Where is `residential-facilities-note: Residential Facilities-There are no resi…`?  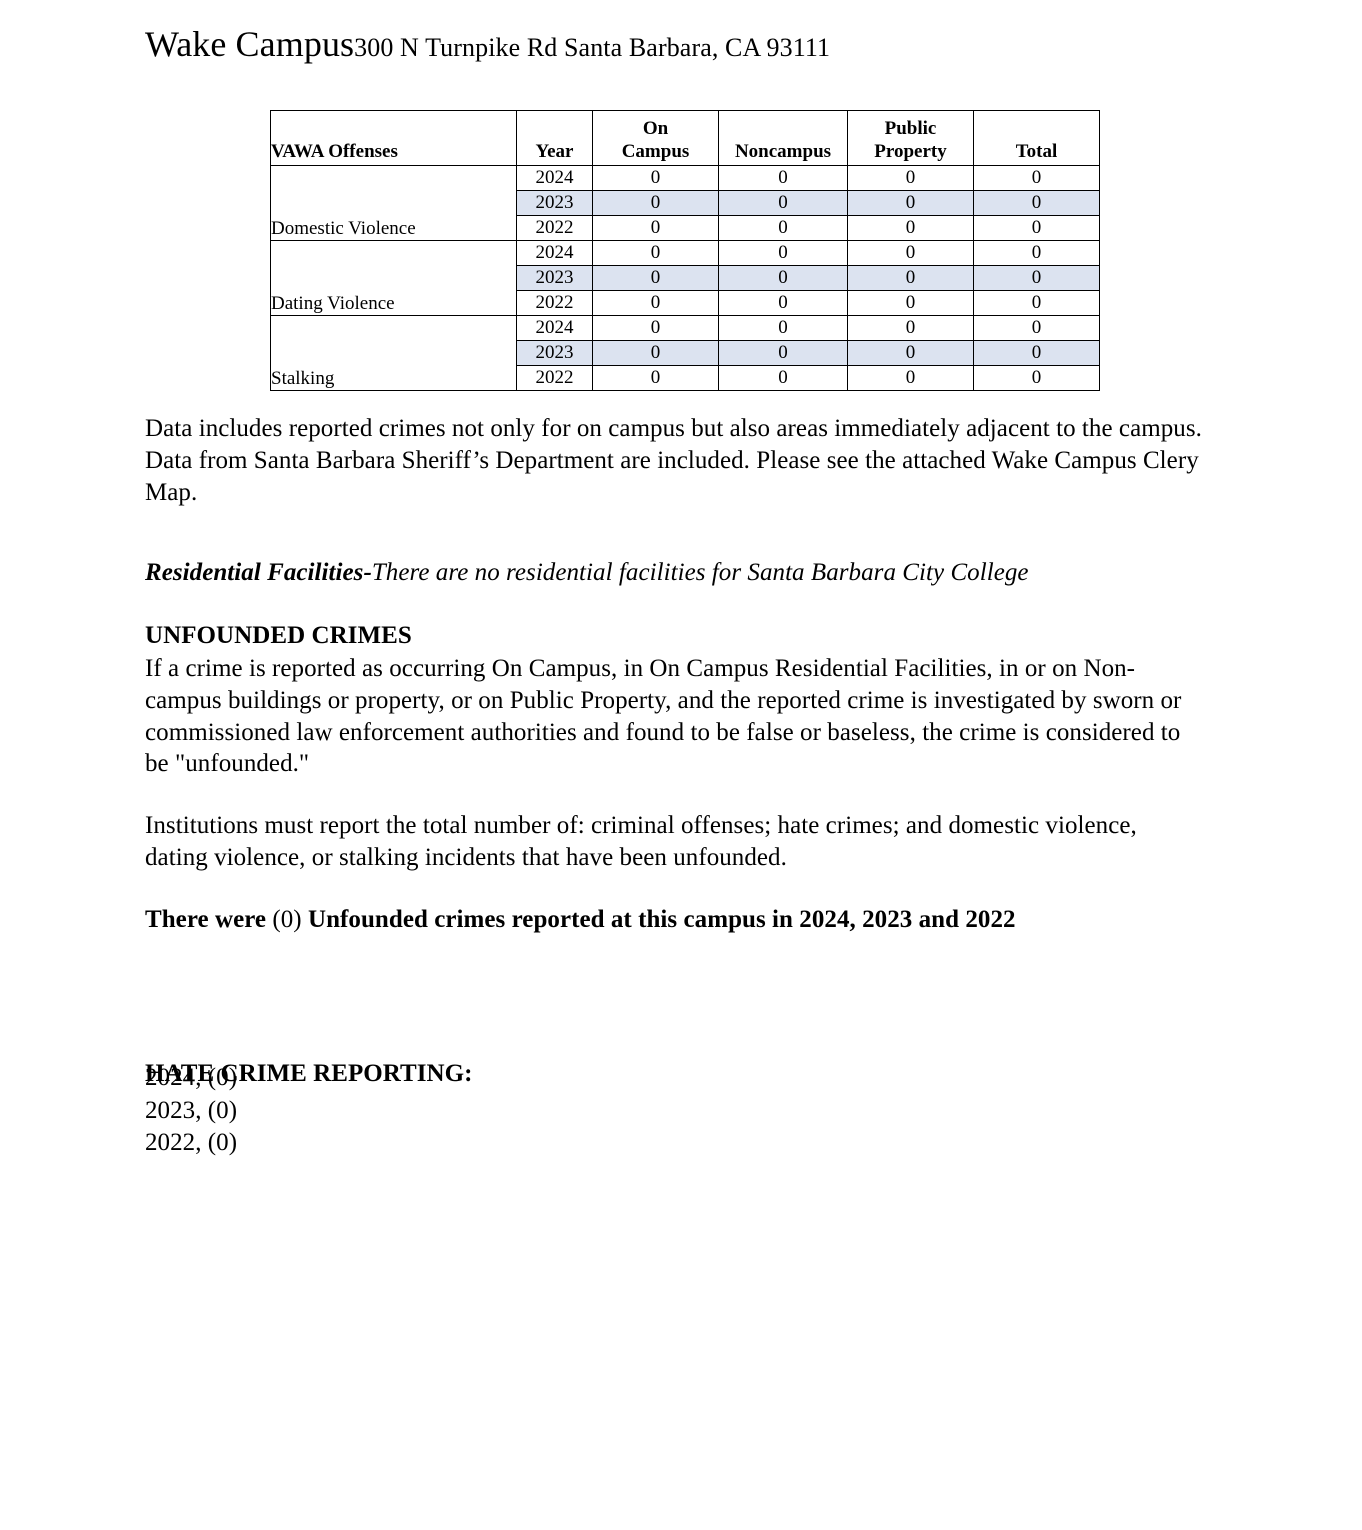
residential-facilities-note: Residential Facilities-There are no resi… is located at coordinates (685, 573).